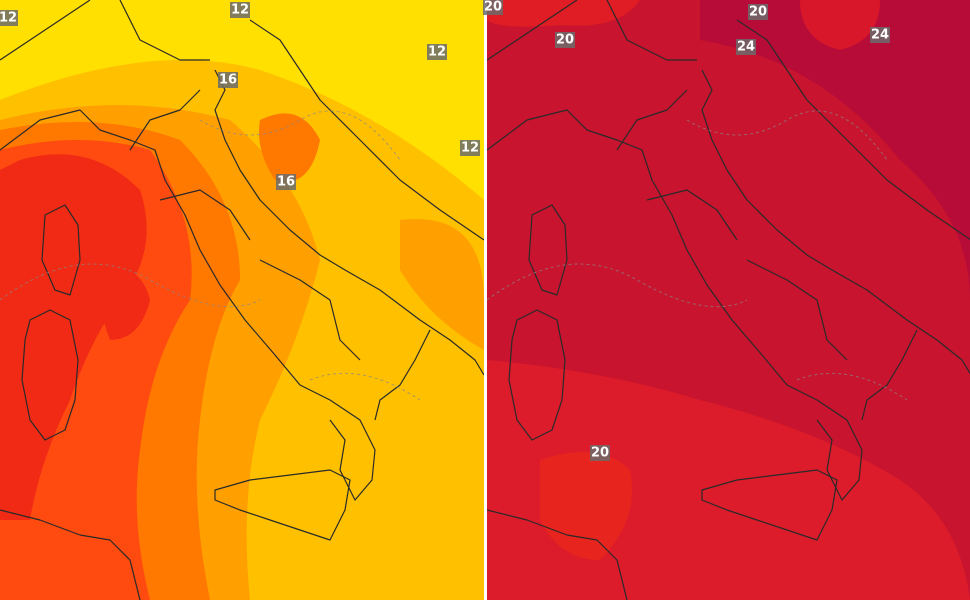 Image resolution: width=970 pixels, height=600 pixels. Describe the element at coordinates (485, 300) in the screenshot. I see `divider` at that location.